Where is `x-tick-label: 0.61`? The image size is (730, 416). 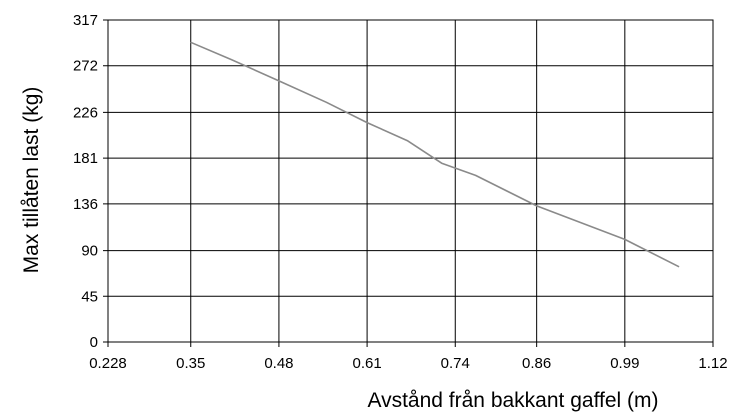
x-tick-label: 0.61 is located at coordinates (366, 363).